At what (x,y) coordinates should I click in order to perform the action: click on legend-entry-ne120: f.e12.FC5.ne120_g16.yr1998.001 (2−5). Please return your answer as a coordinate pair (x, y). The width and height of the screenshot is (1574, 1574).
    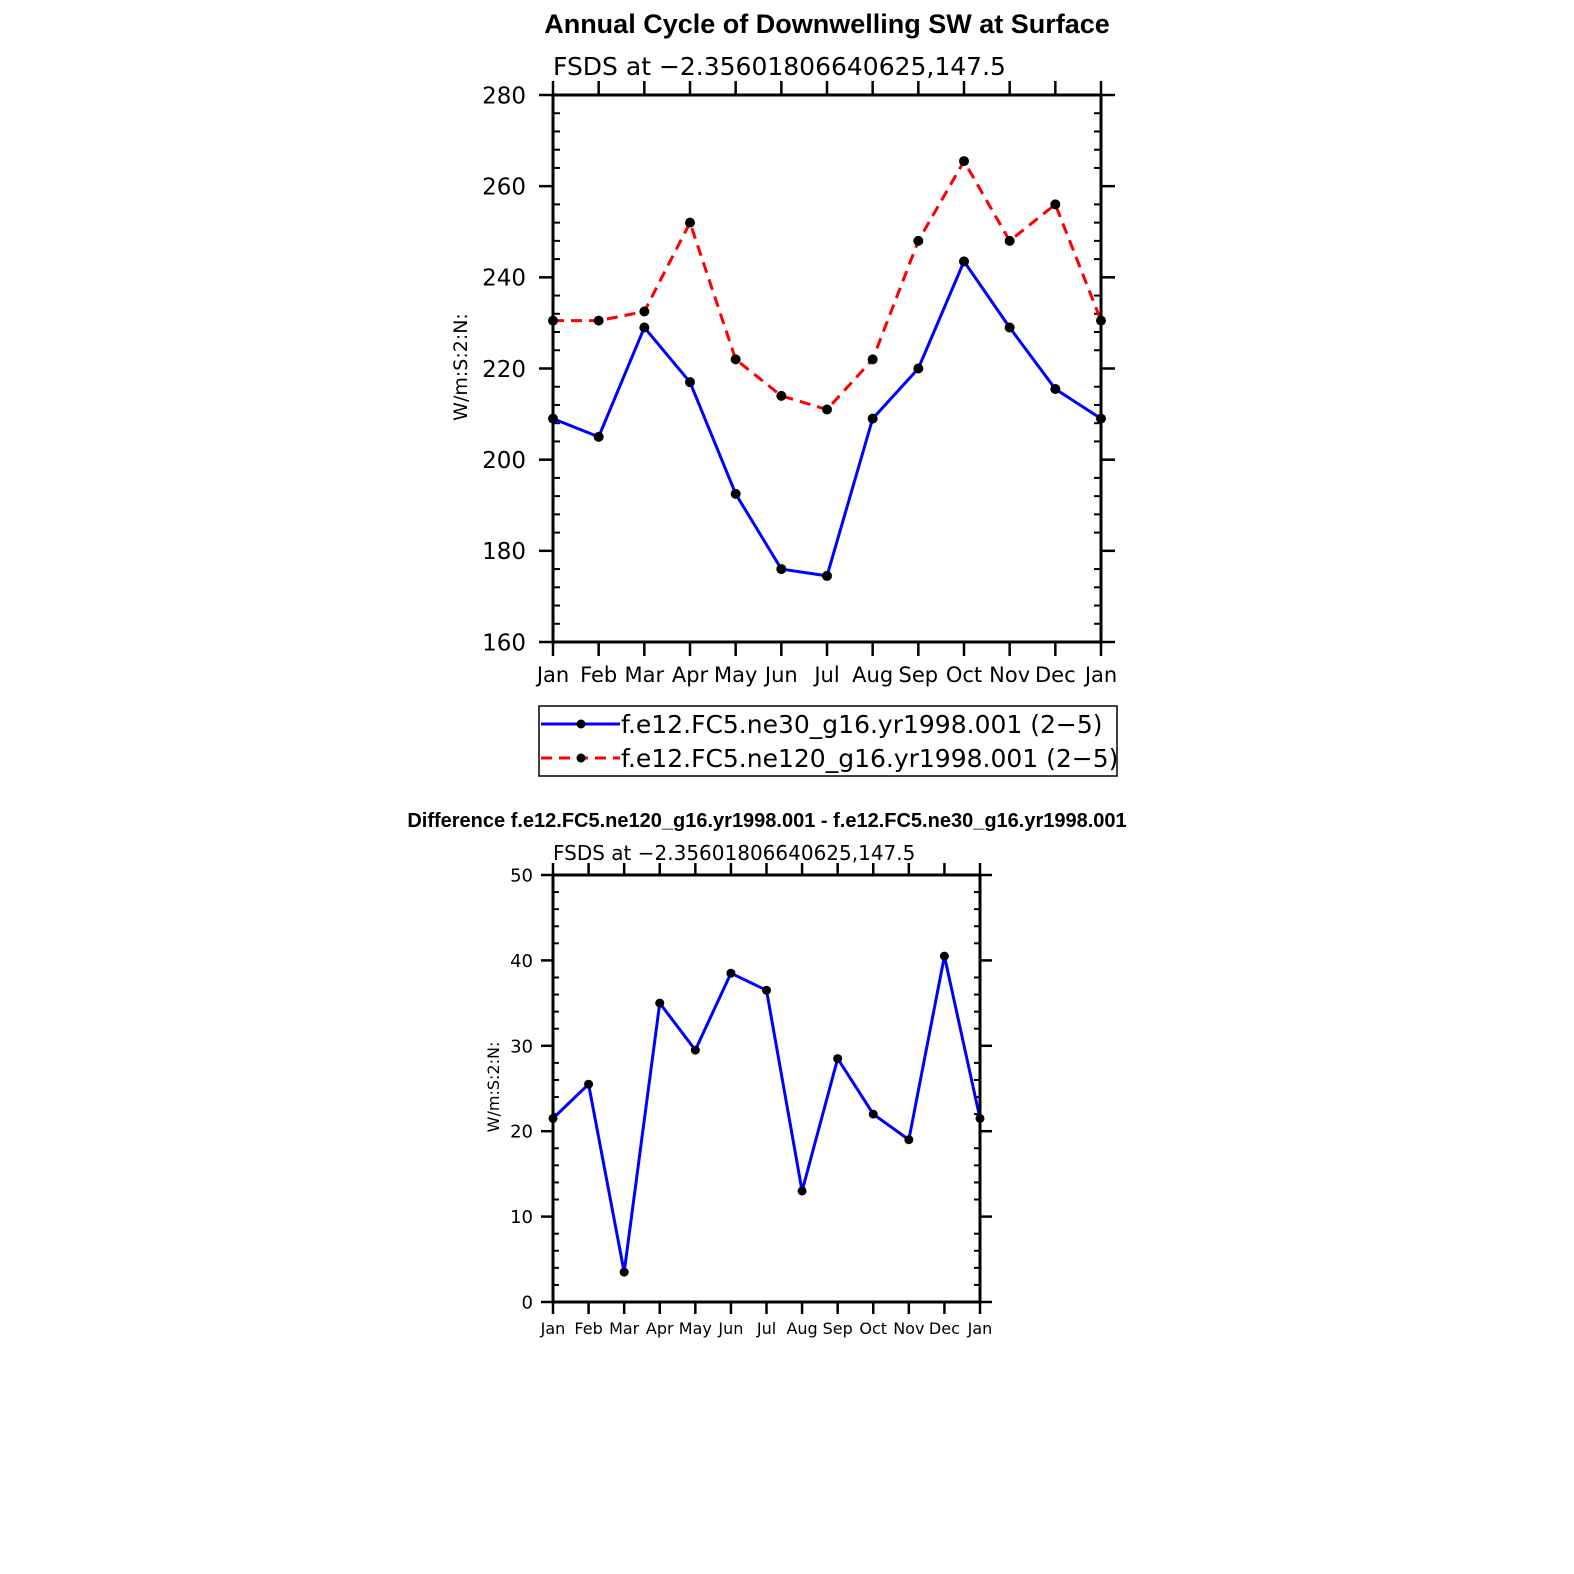
    Looking at the image, I should click on (829, 758).